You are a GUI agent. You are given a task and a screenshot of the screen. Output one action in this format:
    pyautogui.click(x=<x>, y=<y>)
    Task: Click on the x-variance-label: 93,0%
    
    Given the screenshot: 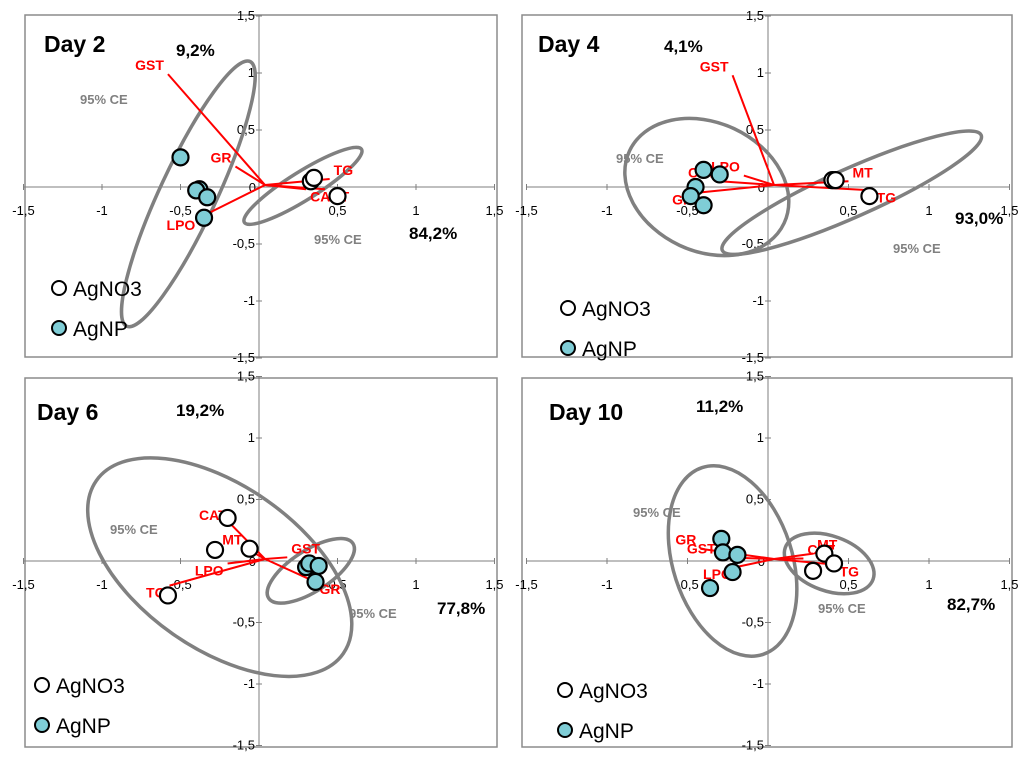 What is the action you would take?
    pyautogui.click(x=979, y=218)
    